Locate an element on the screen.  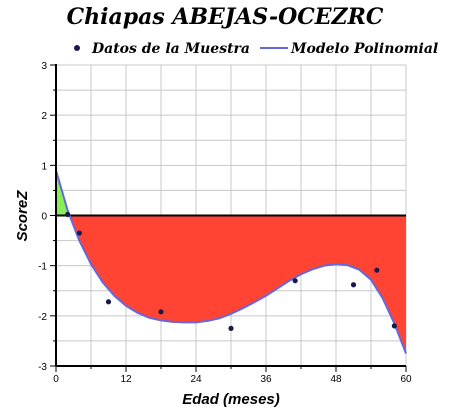
x-tick-label: 0 is located at coordinates (56, 379).